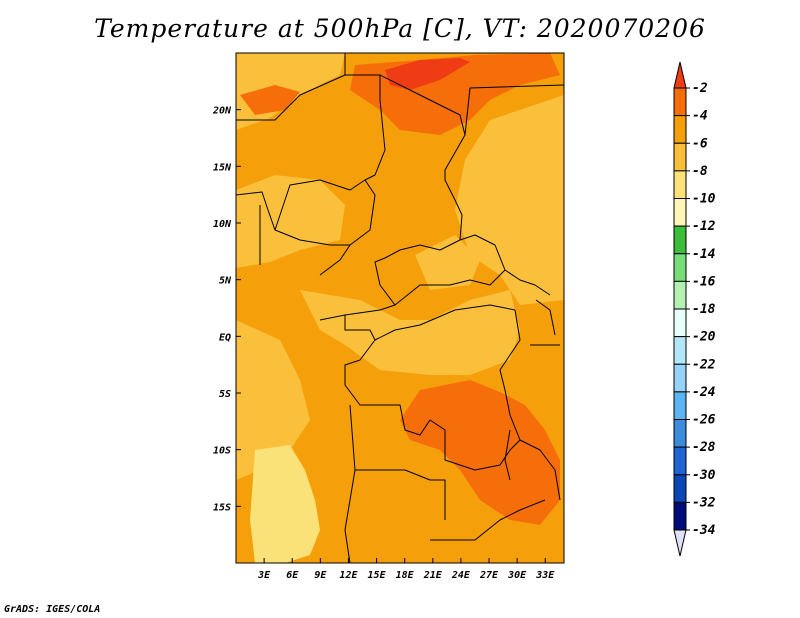 The height and width of the screenshot is (618, 800). What do you see at coordinates (704, 364) in the screenshot?
I see `colorbar-label: -22` at bounding box center [704, 364].